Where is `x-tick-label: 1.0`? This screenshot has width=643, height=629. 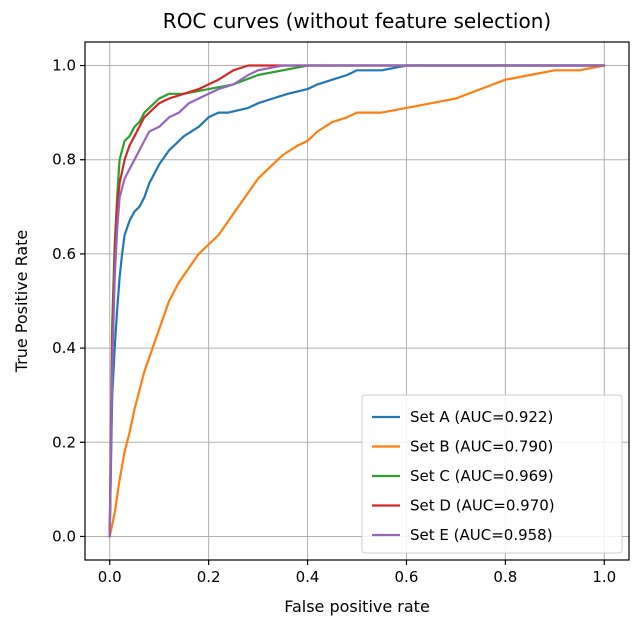
x-tick-label: 1.0 is located at coordinates (604, 577).